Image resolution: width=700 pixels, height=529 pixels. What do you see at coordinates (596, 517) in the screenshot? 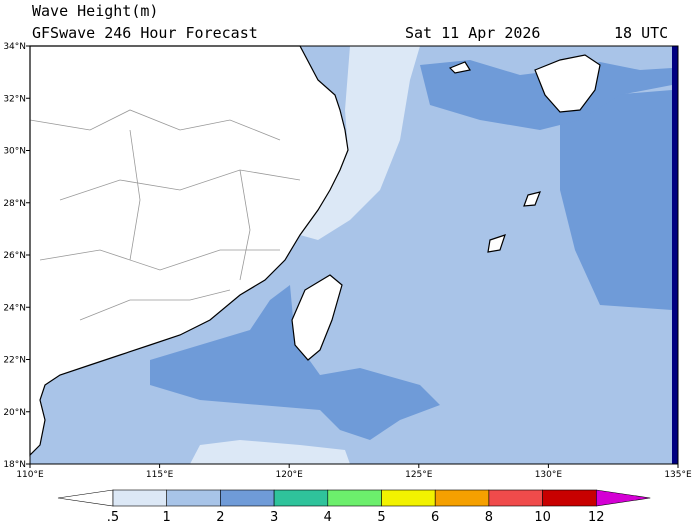
I see `colorbar-label: 12` at bounding box center [596, 517].